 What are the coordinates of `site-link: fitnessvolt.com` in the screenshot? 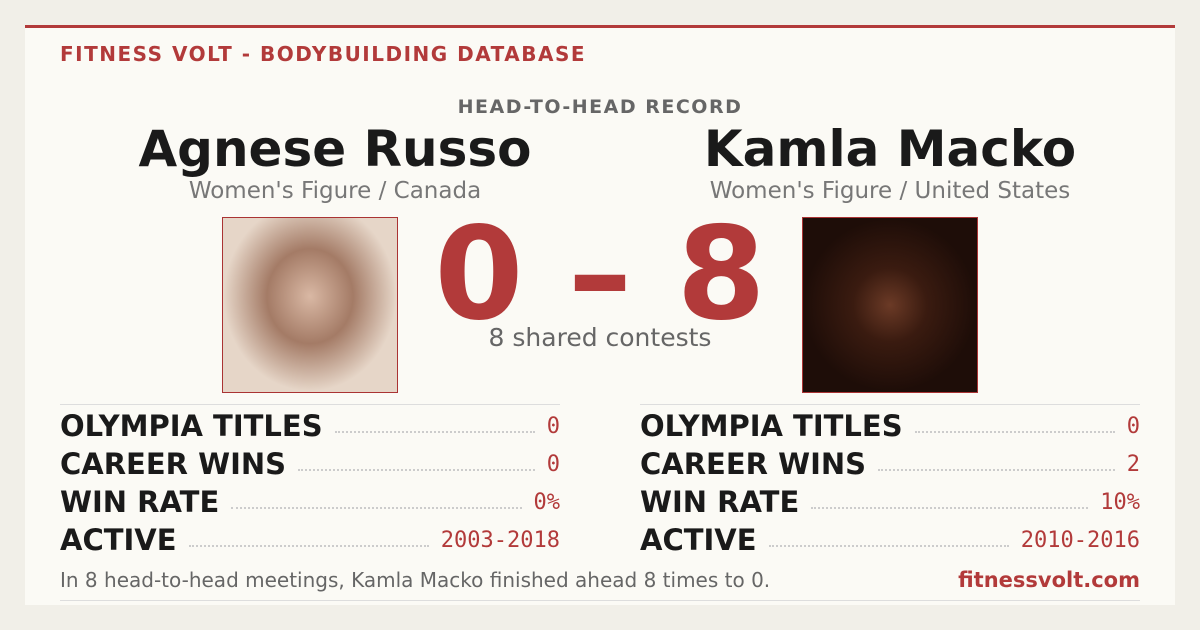 It's located at (1049, 580).